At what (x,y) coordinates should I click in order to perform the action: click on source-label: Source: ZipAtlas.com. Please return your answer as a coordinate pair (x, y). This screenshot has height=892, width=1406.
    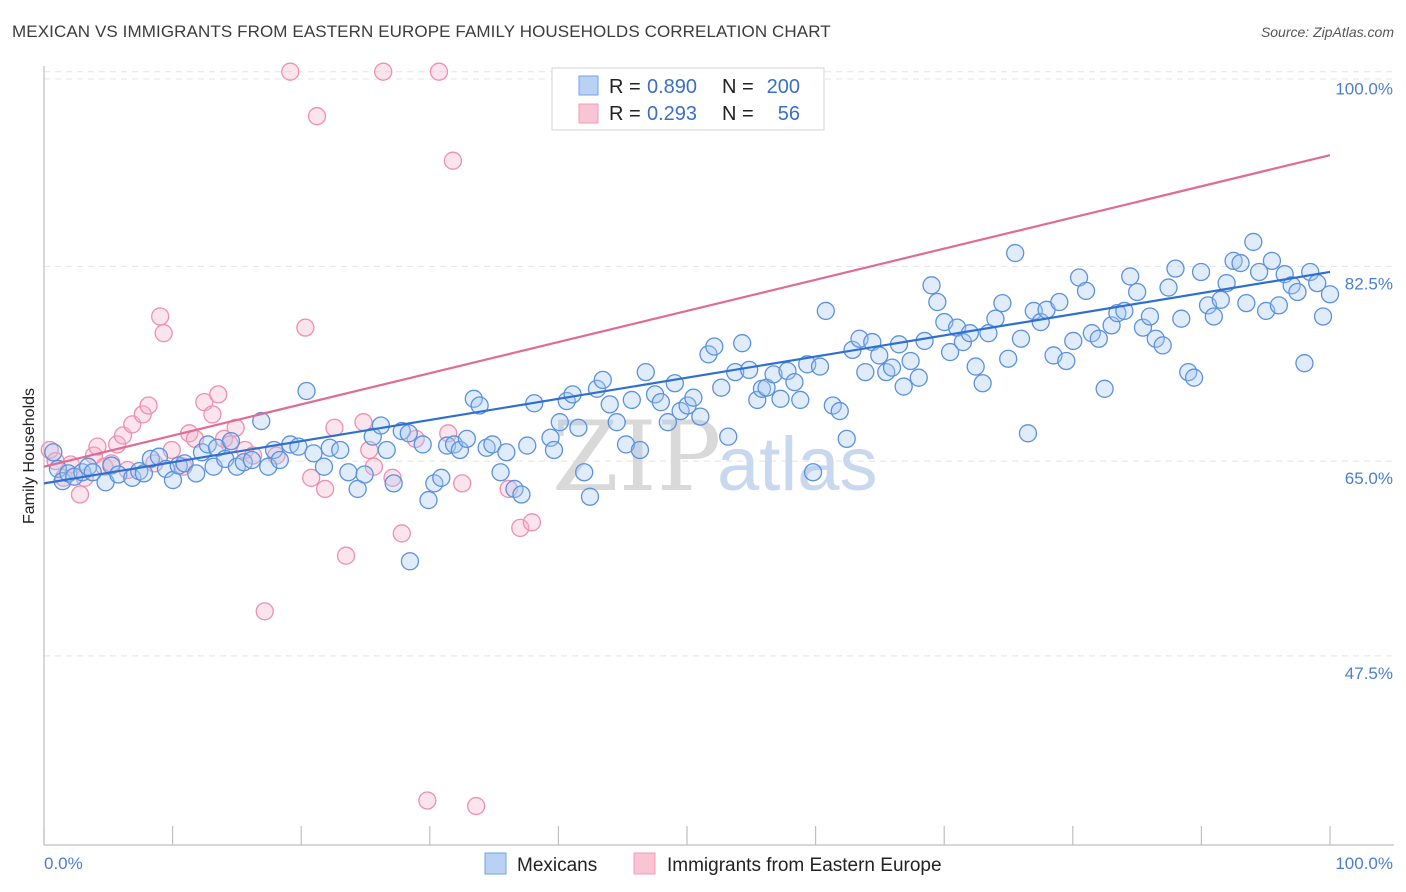
    Looking at the image, I should click on (1327, 32).